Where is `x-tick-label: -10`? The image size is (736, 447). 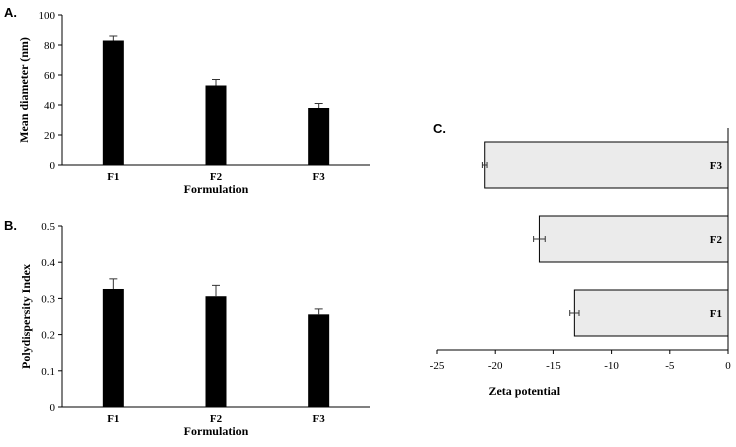
x-tick-label: -10 is located at coordinates (611, 366).